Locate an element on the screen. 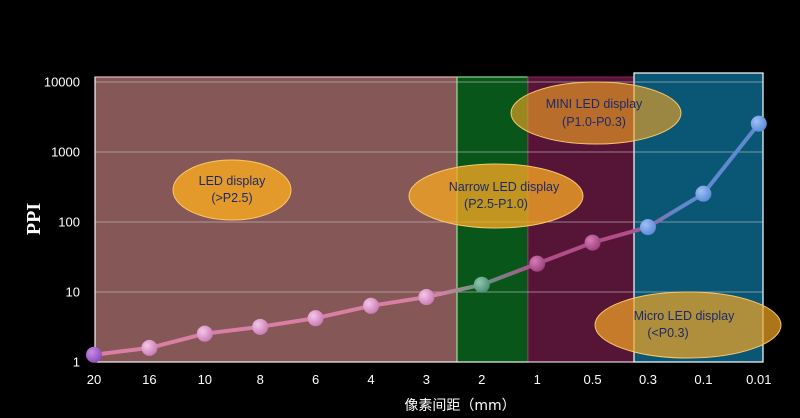 Image resolution: width=800 pixels, height=418 pixels. annotation-mini-line2: (P1.0-P0.3) is located at coordinates (594, 122).